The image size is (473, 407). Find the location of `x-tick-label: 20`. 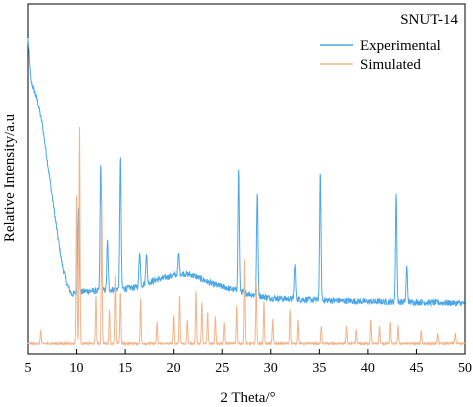

x-tick-label: 20 is located at coordinates (174, 368).